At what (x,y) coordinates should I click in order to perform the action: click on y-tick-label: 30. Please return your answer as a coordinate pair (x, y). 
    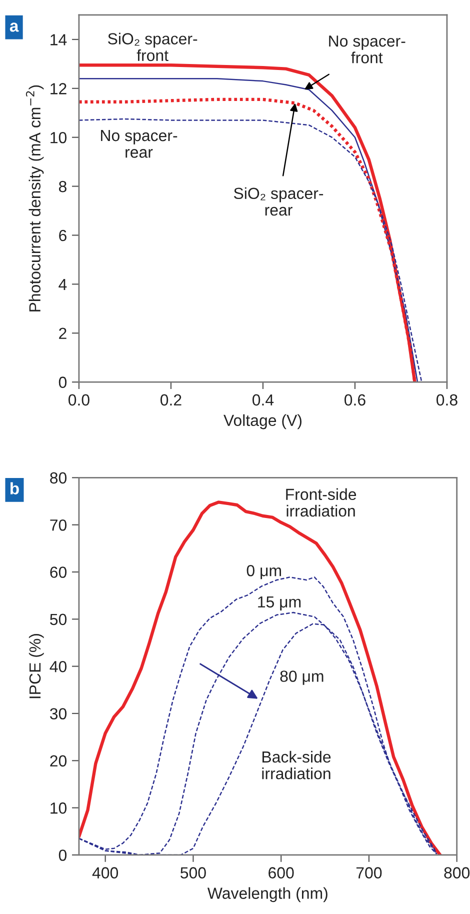
    Looking at the image, I should click on (58, 714).